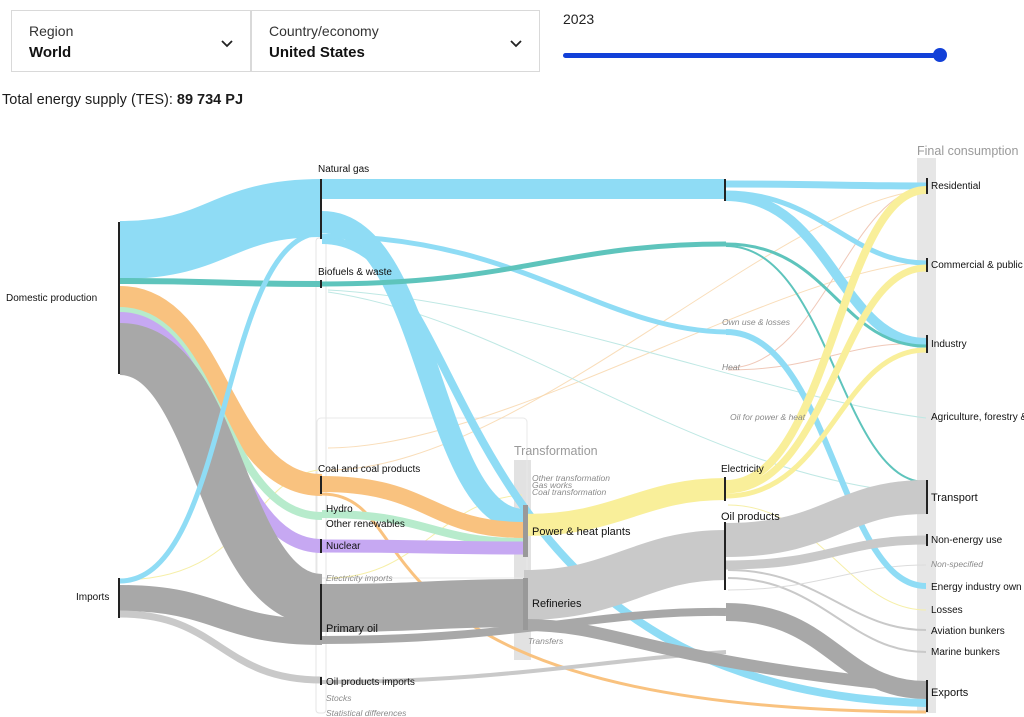 This screenshot has width=1024, height=717. I want to click on node-bar-oil-products, so click(725, 556).